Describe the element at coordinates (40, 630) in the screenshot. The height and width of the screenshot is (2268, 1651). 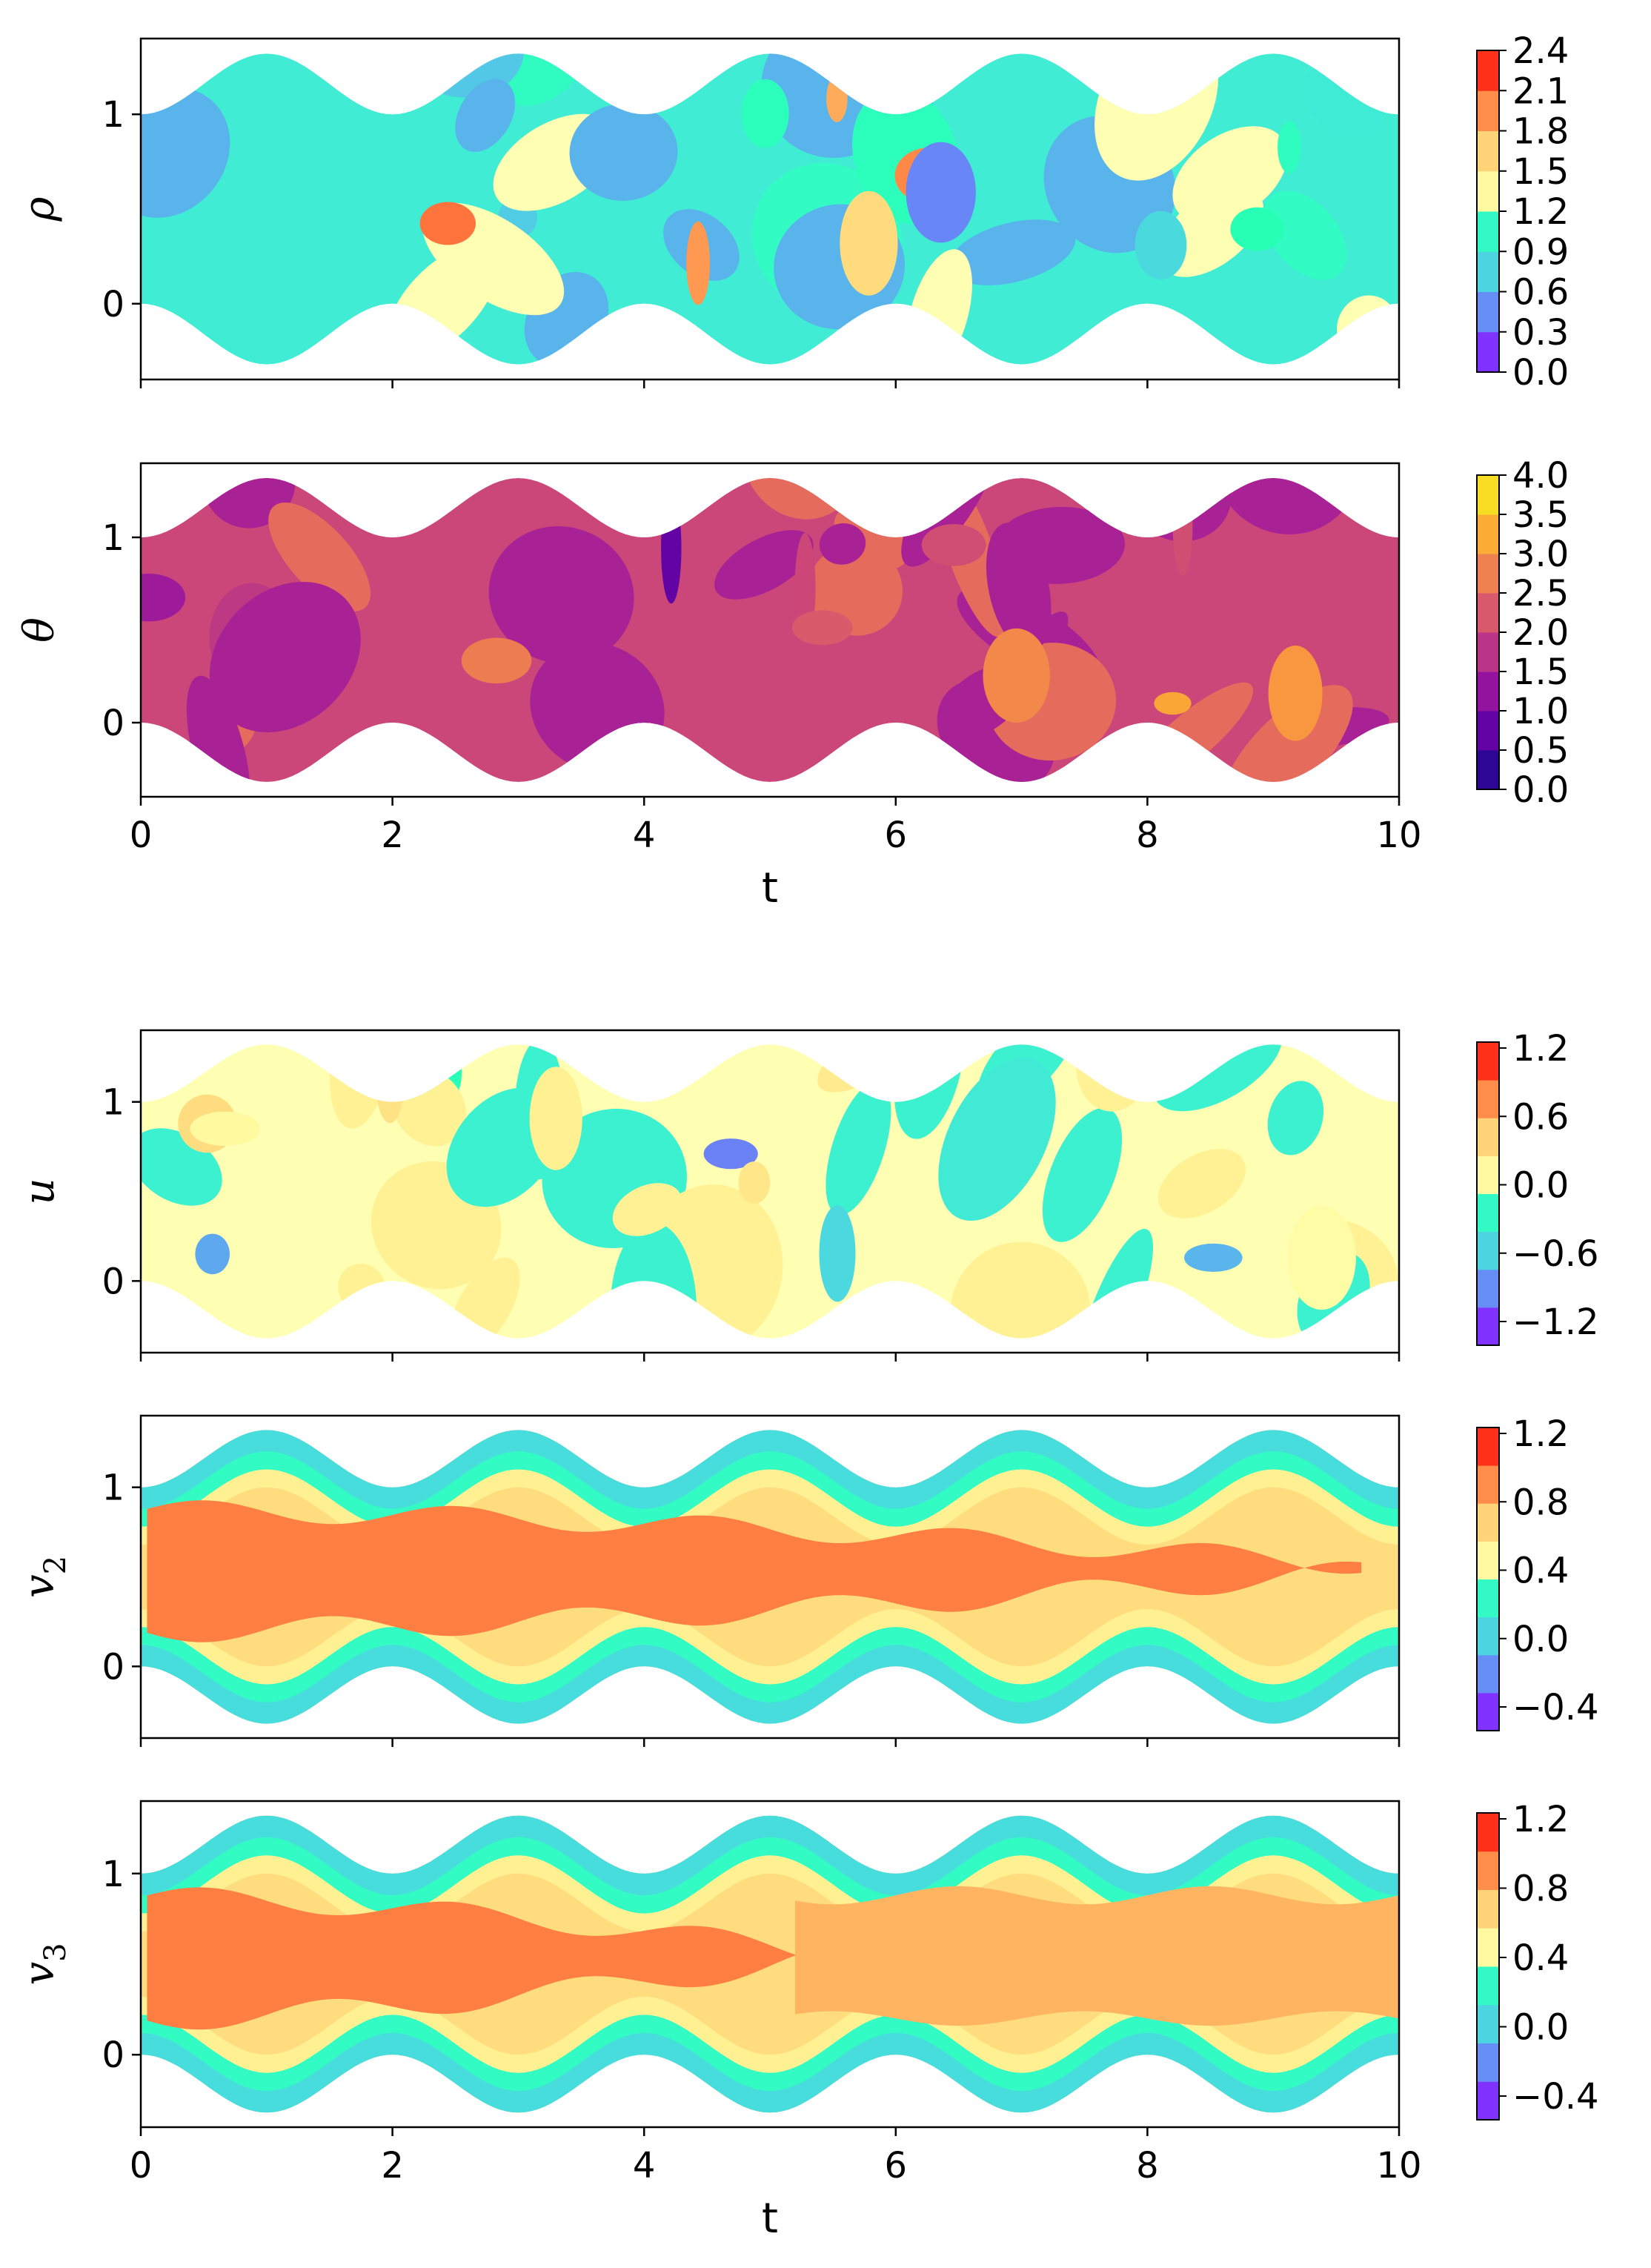
I see `y-axis-title: θ` at that location.